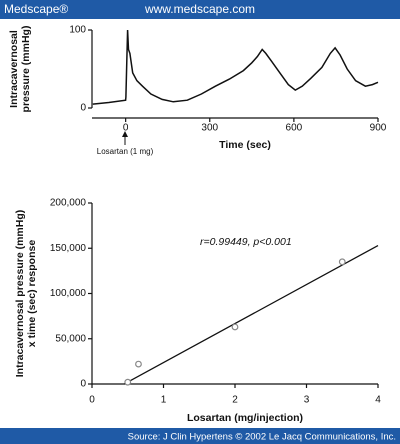  I want to click on y-axis-title: x time (sec) response, so click(32, 294).